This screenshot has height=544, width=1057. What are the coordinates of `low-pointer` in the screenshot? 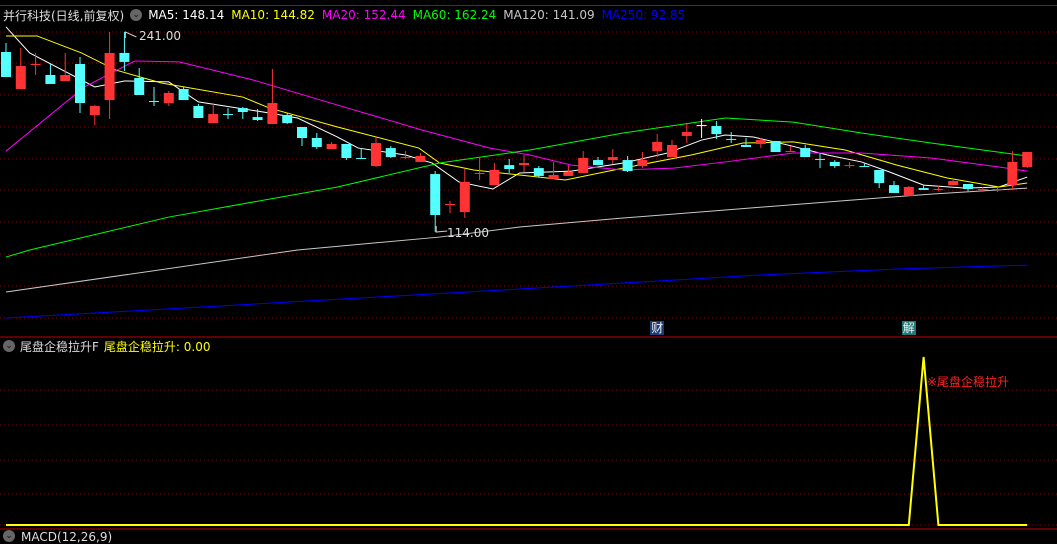 It's located at (441, 229).